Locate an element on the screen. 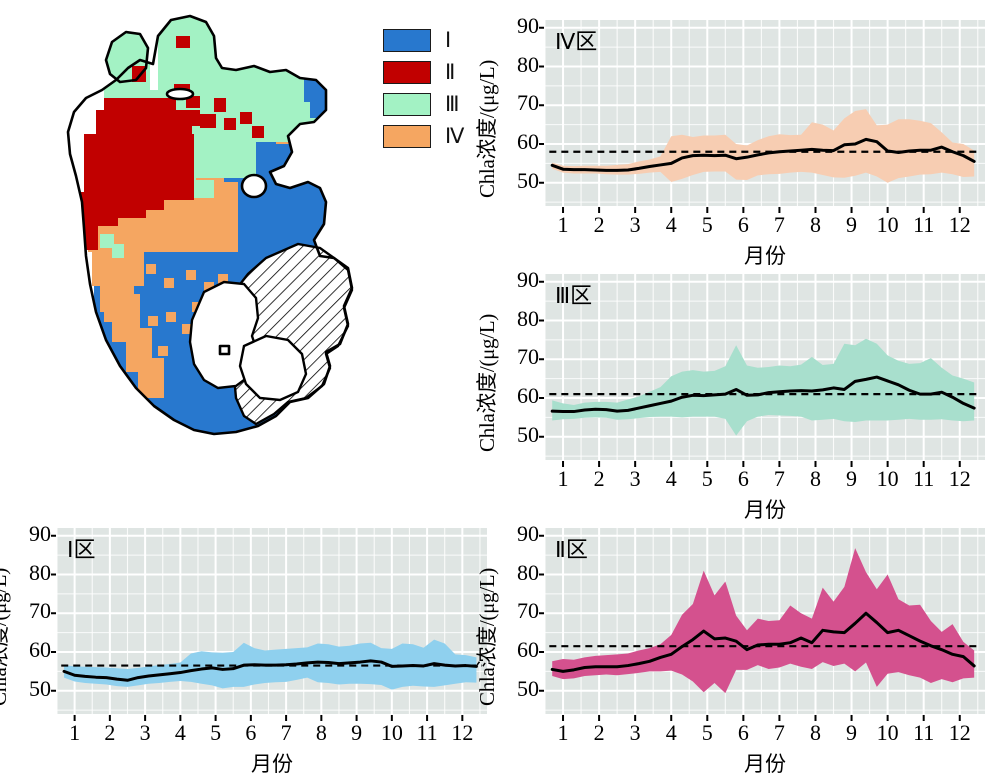 The image size is (1000, 778). panel-I-mean-line is located at coordinates (270, 670).